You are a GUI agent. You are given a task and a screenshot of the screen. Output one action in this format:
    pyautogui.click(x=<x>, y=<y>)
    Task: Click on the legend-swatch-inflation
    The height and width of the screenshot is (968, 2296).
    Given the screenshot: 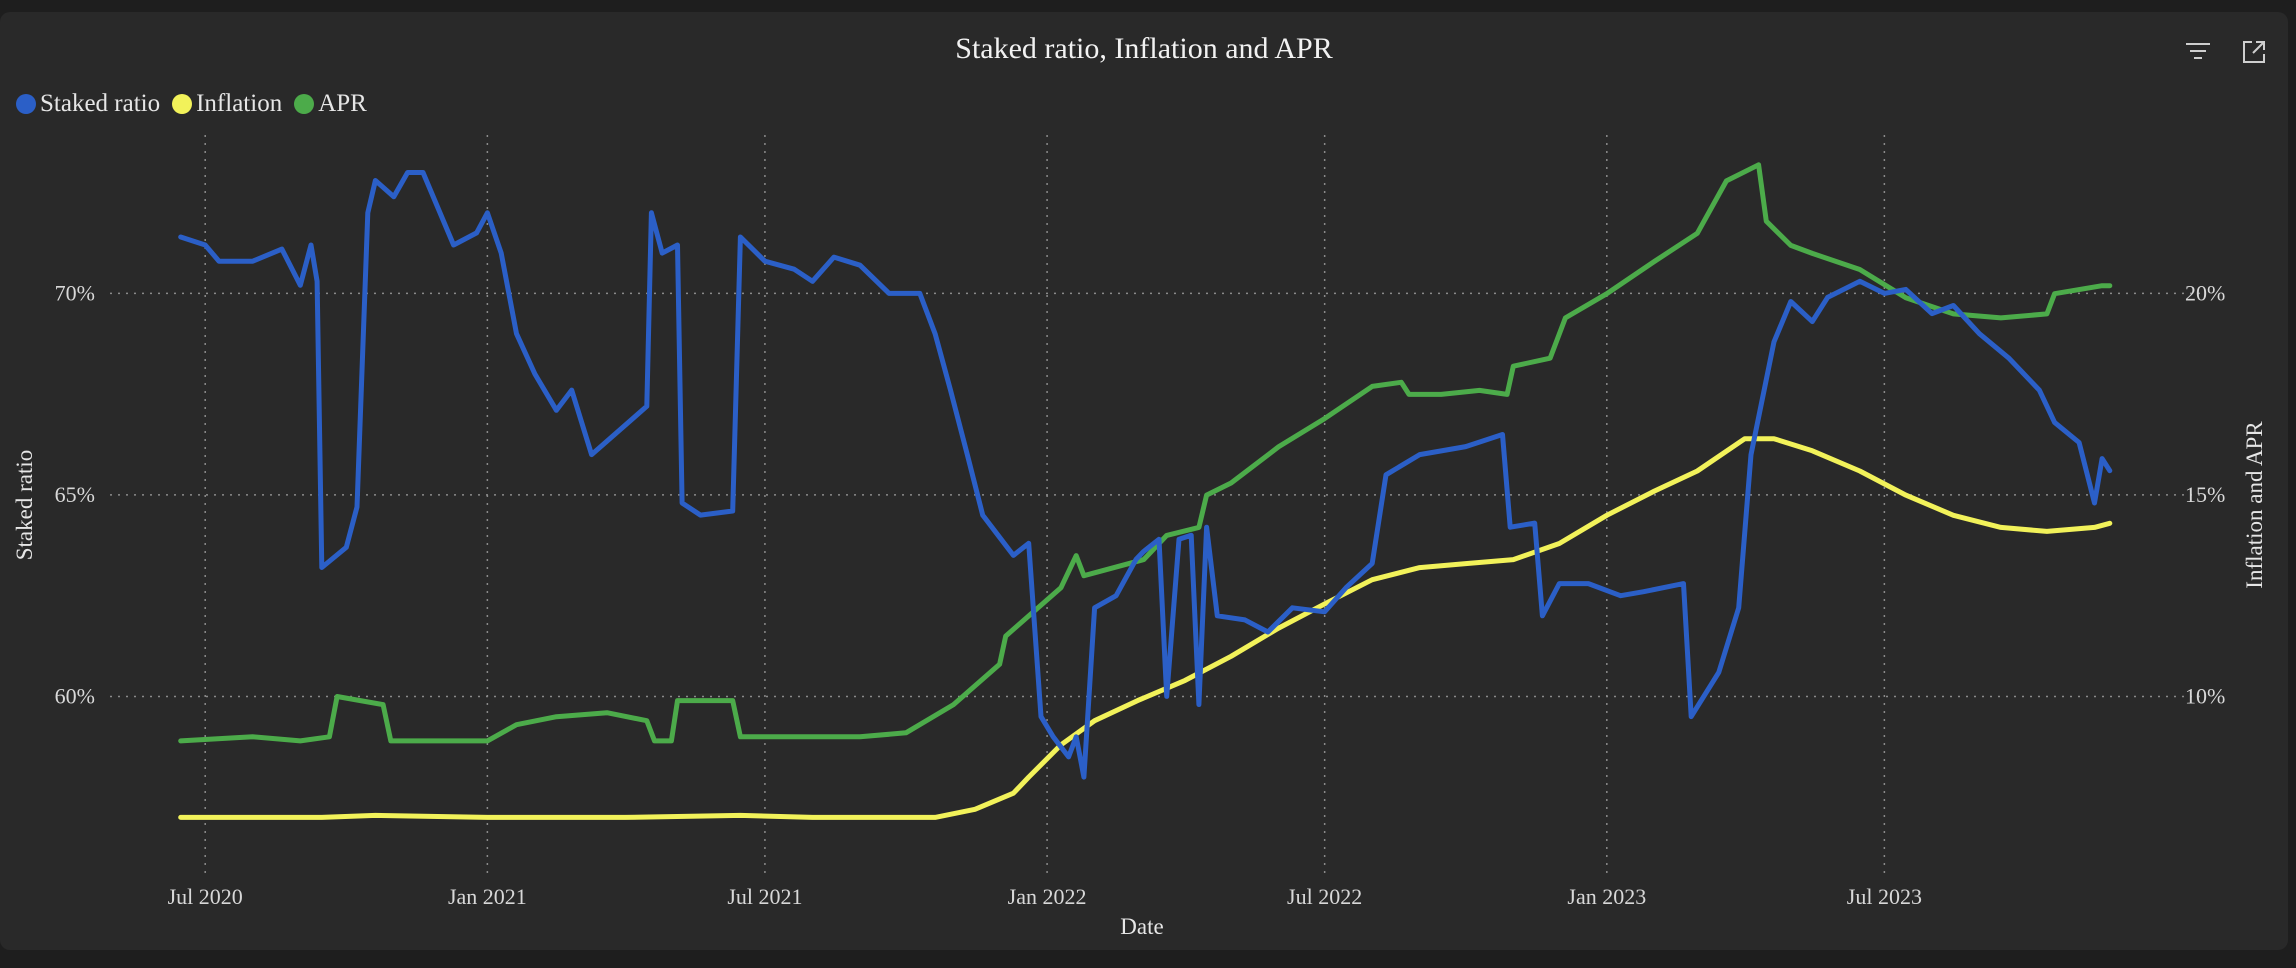 What is the action you would take?
    pyautogui.click(x=182, y=104)
    